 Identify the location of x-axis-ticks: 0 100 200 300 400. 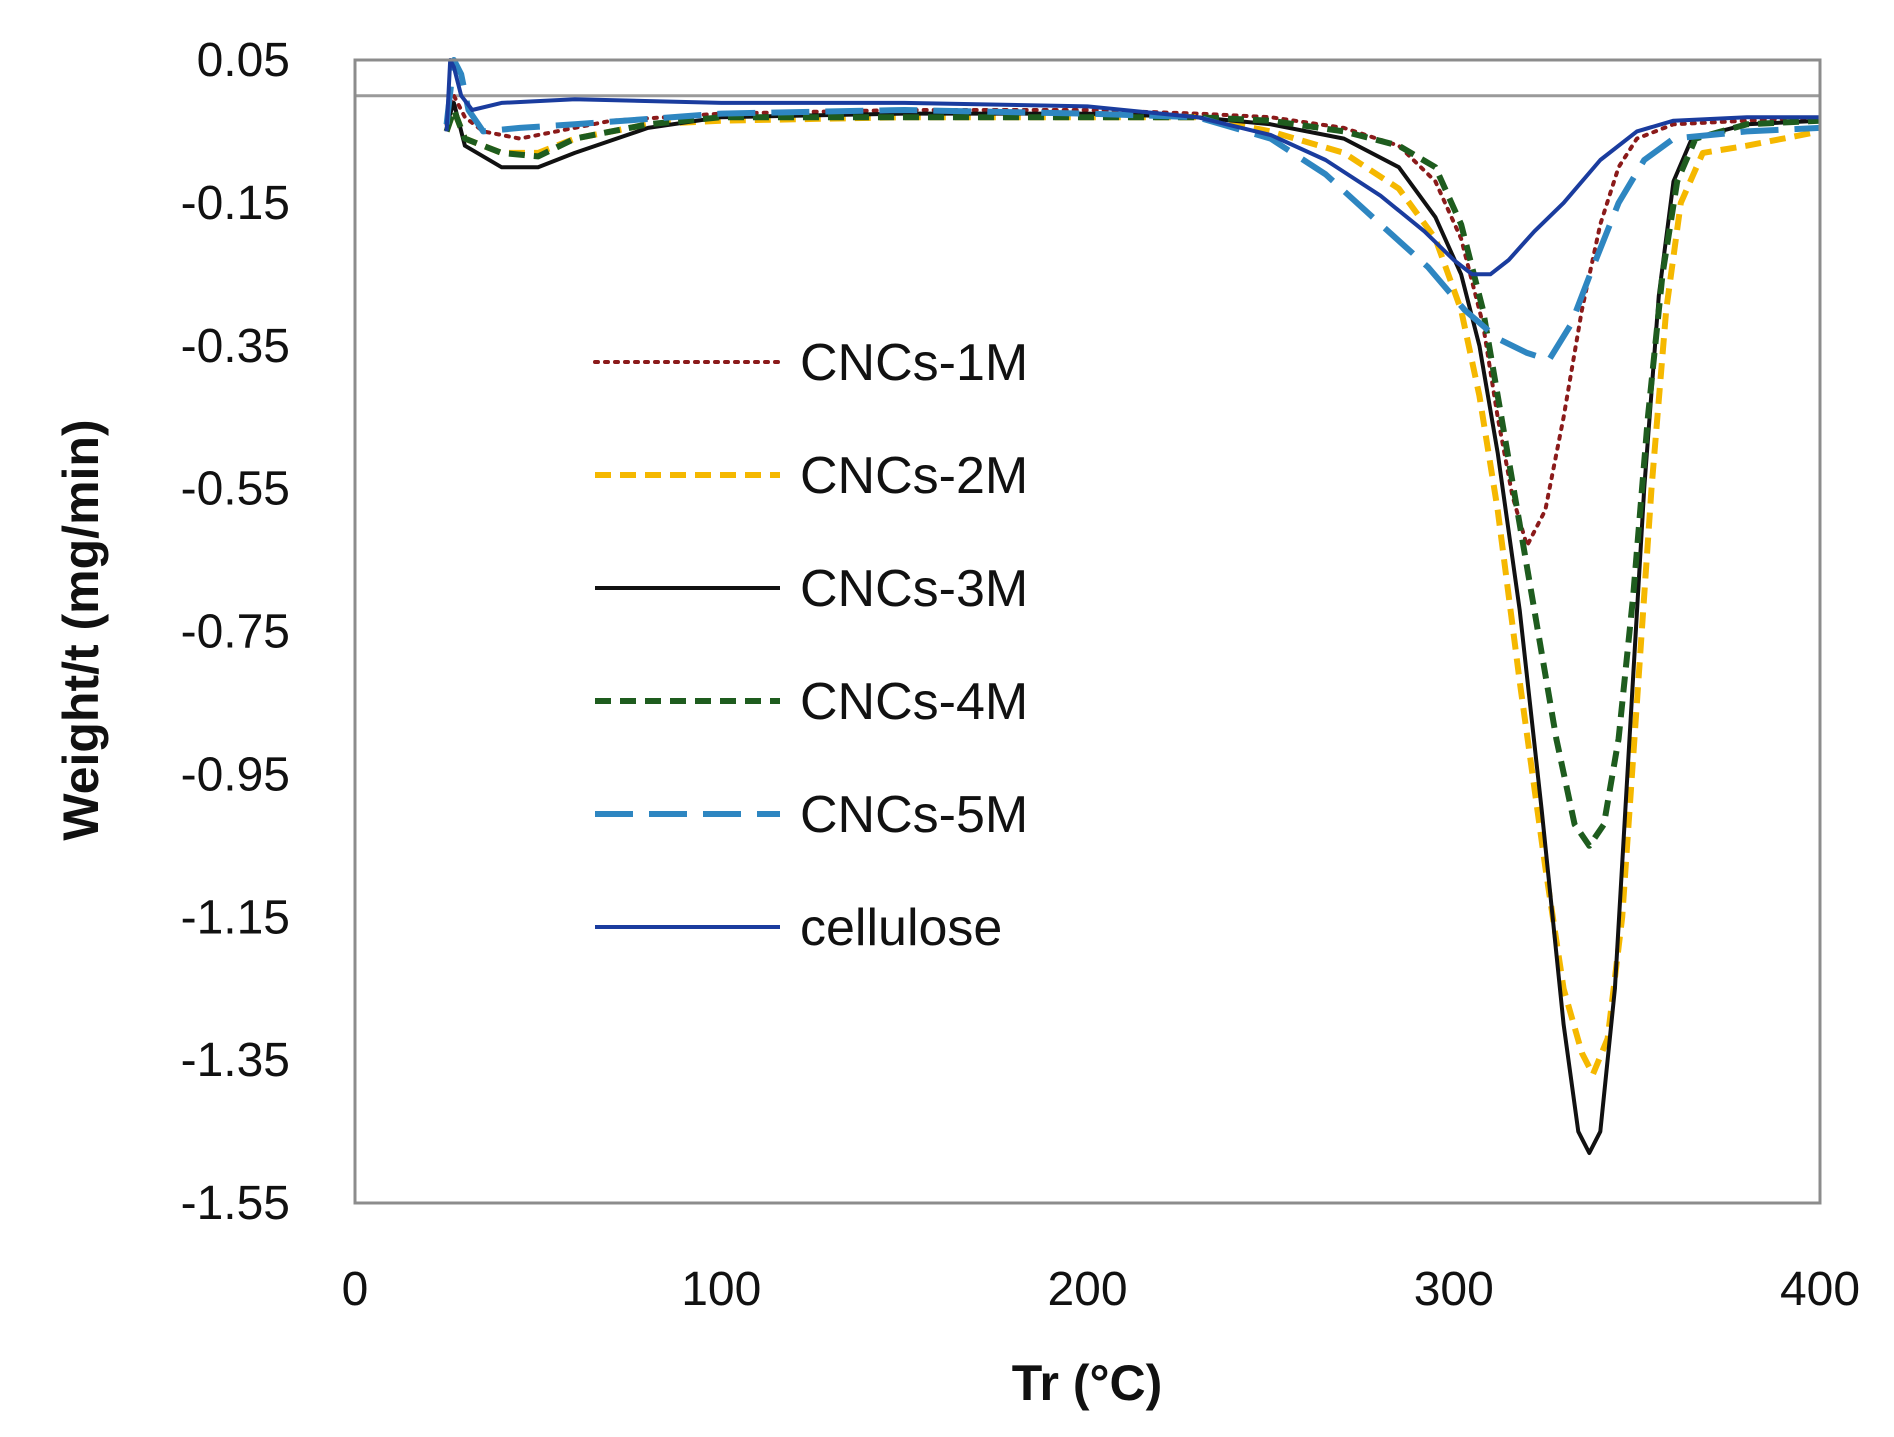
(1101, 1289).